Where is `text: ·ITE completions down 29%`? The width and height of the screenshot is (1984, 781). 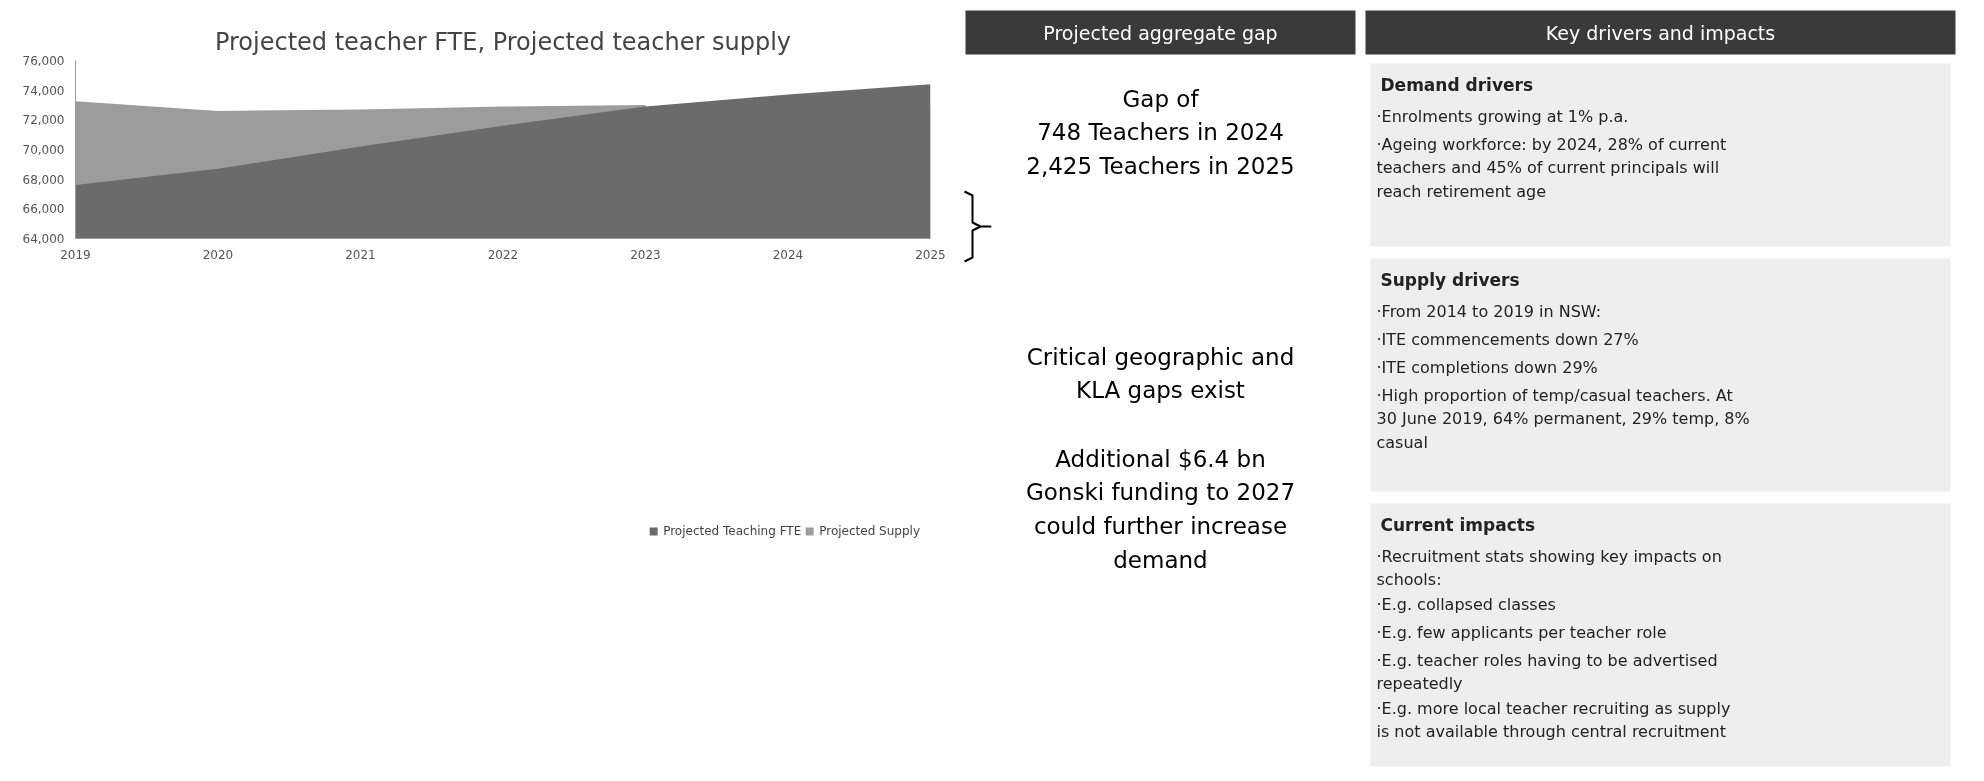 text: ·ITE completions down 29% is located at coordinates (1487, 367).